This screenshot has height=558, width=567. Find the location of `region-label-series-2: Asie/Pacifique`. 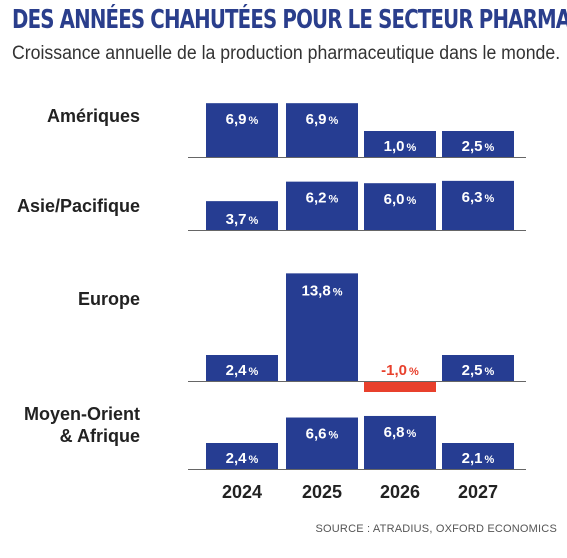

region-label-series-2: Asie/Pacifique is located at coordinates (78, 206).